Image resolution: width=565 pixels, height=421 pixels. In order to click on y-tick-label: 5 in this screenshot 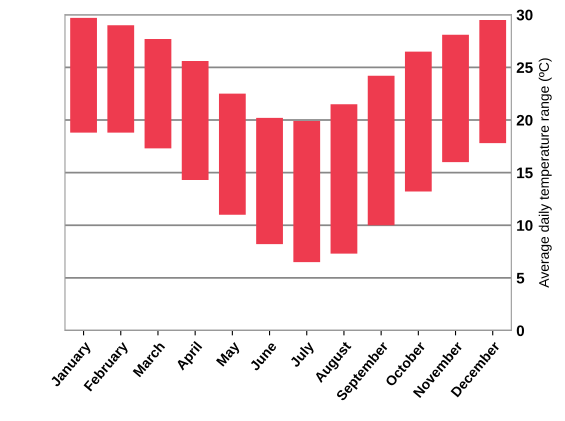, I will do `click(520, 278)`.